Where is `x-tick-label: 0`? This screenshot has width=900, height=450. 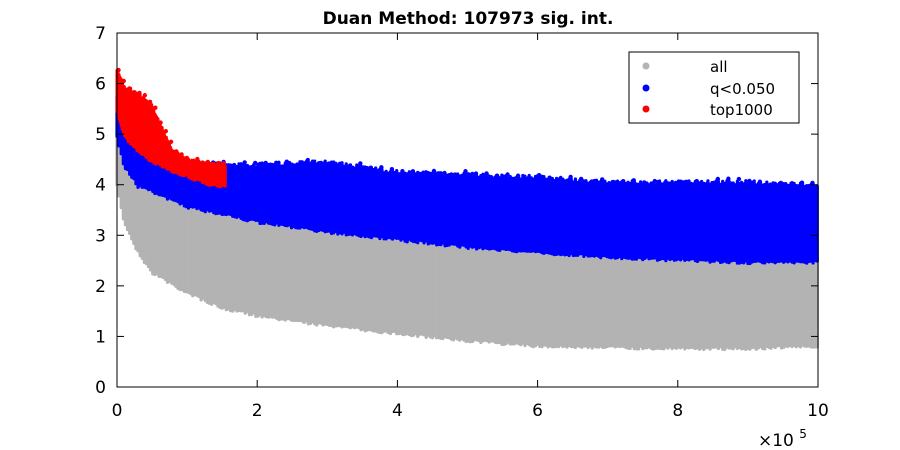
x-tick-label: 0 is located at coordinates (117, 411).